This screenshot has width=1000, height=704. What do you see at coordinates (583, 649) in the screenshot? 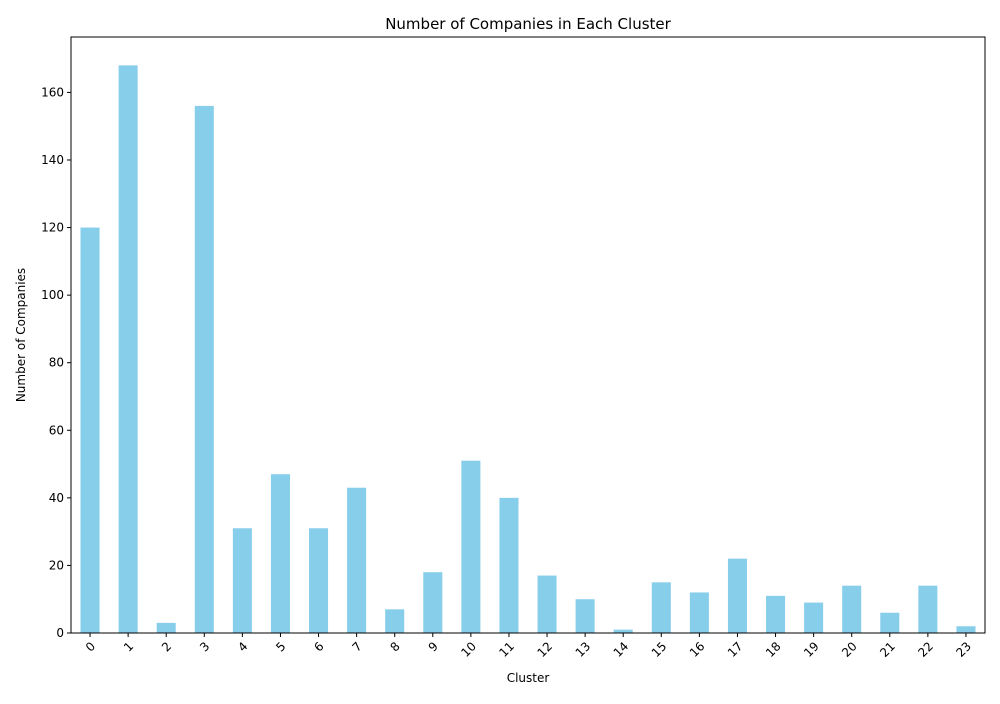
I see `x-tick-label: 13` at bounding box center [583, 649].